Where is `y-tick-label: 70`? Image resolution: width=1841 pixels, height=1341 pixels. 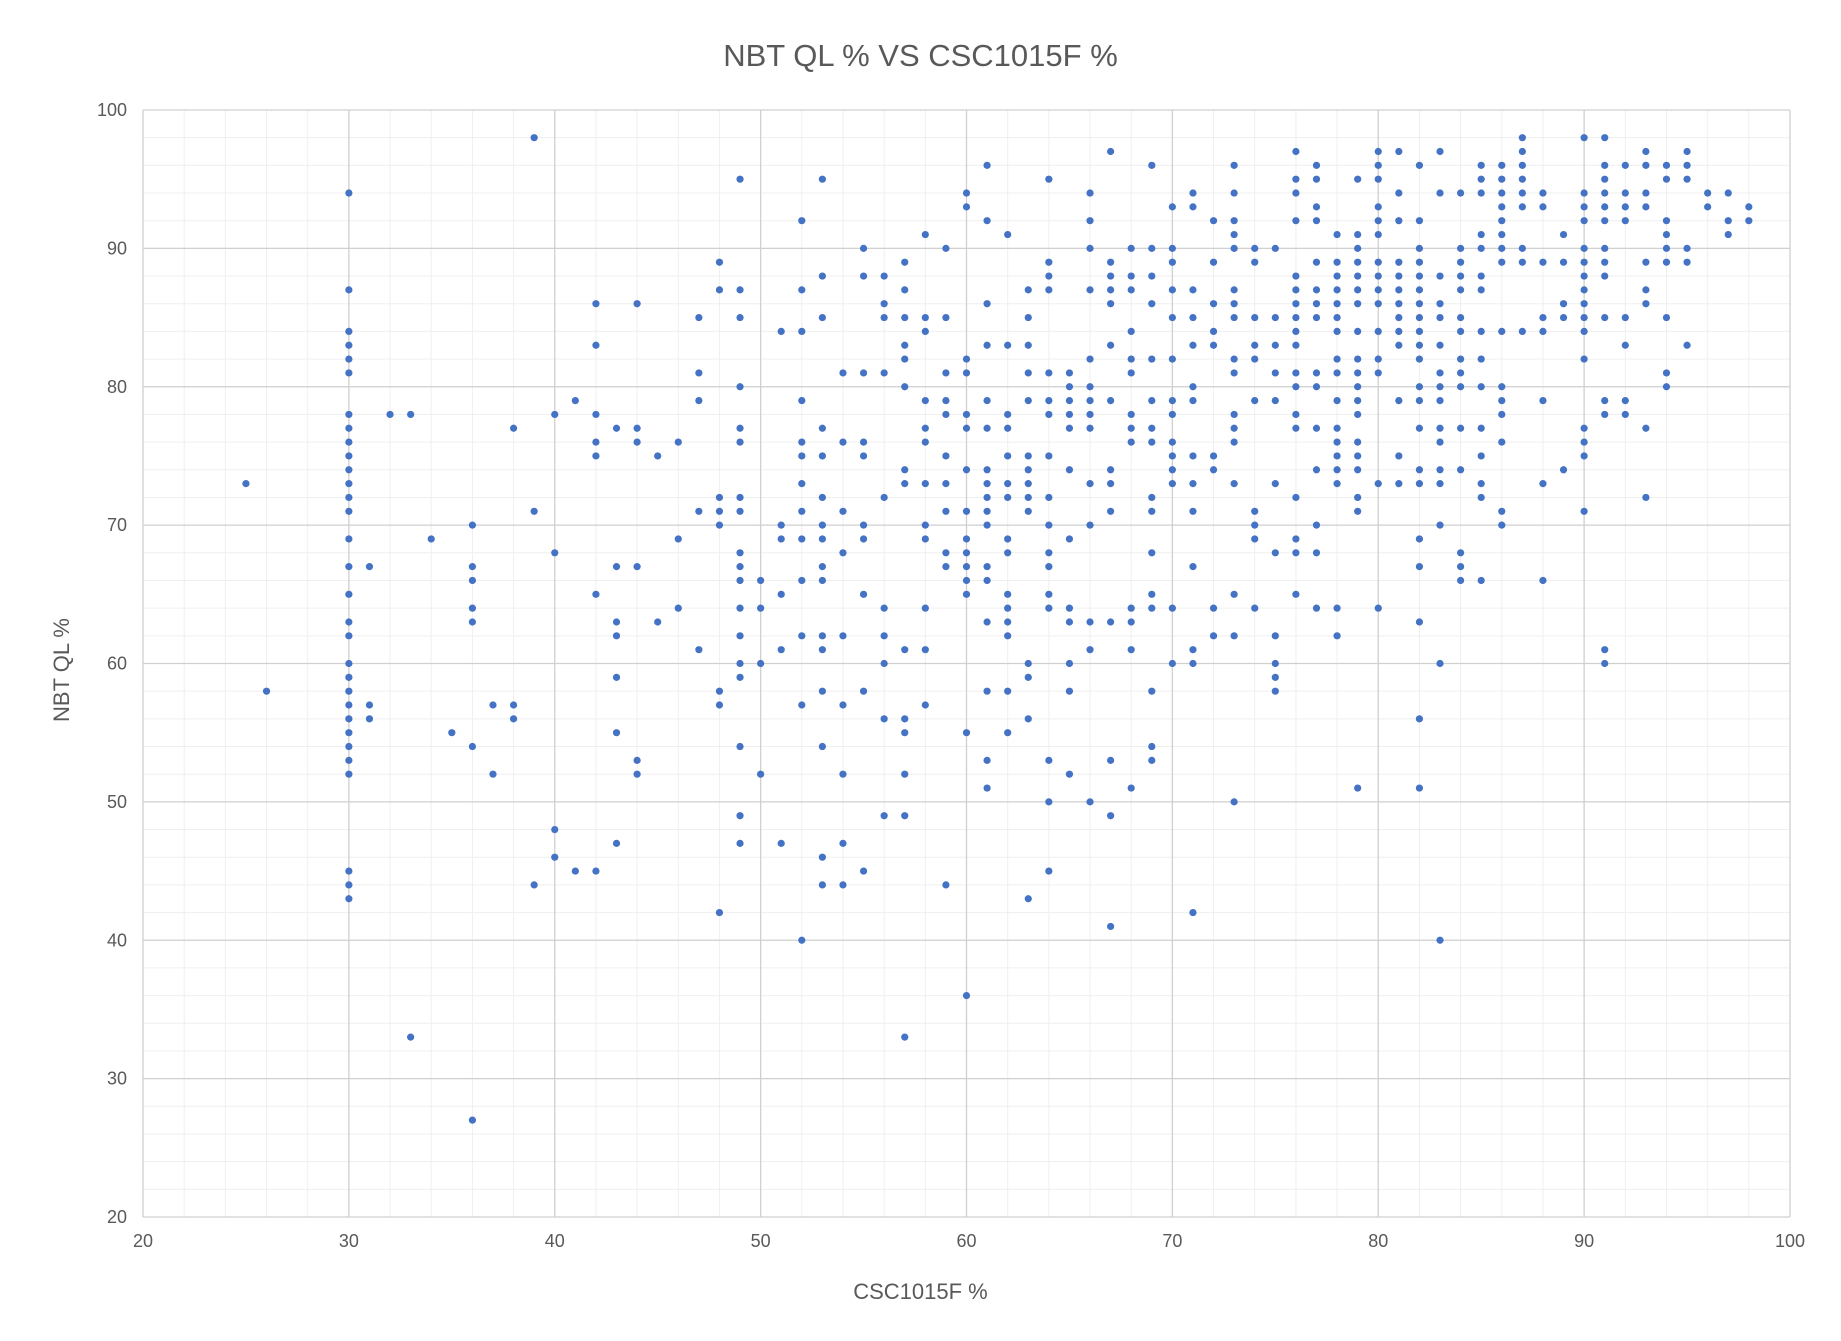
y-tick-label: 70 is located at coordinates (117, 525).